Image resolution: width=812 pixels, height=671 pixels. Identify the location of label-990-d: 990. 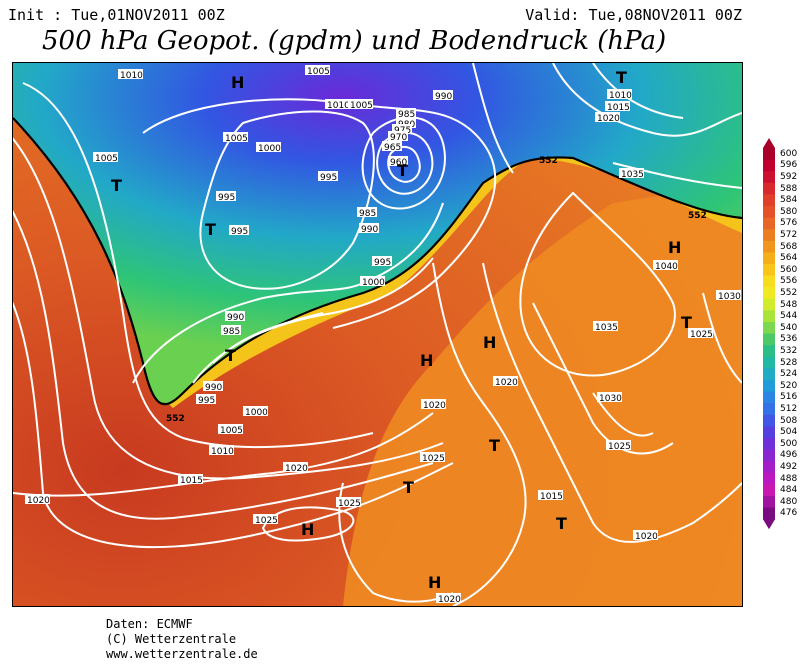
(443, 96).